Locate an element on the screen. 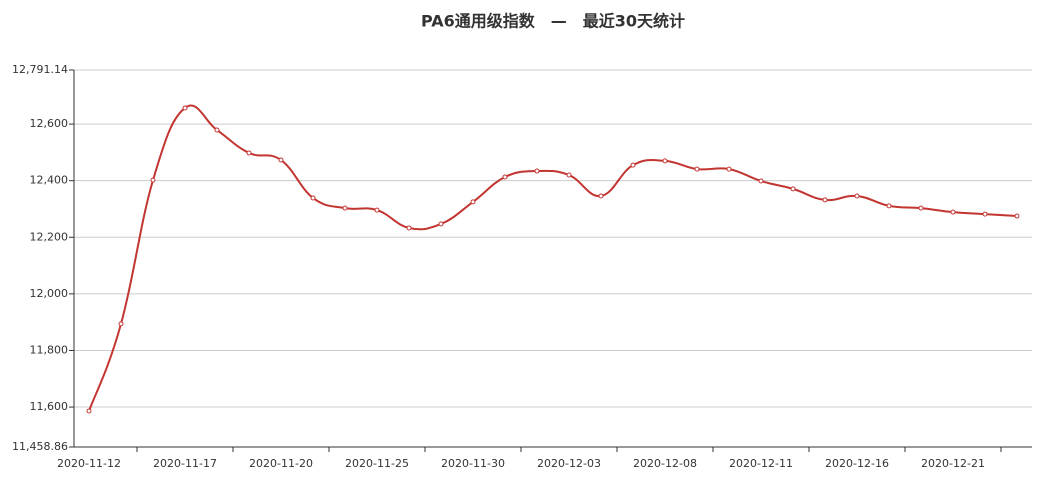 The width and height of the screenshot is (1050, 492). x-tick-label: 2020-11-25 is located at coordinates (377, 463).